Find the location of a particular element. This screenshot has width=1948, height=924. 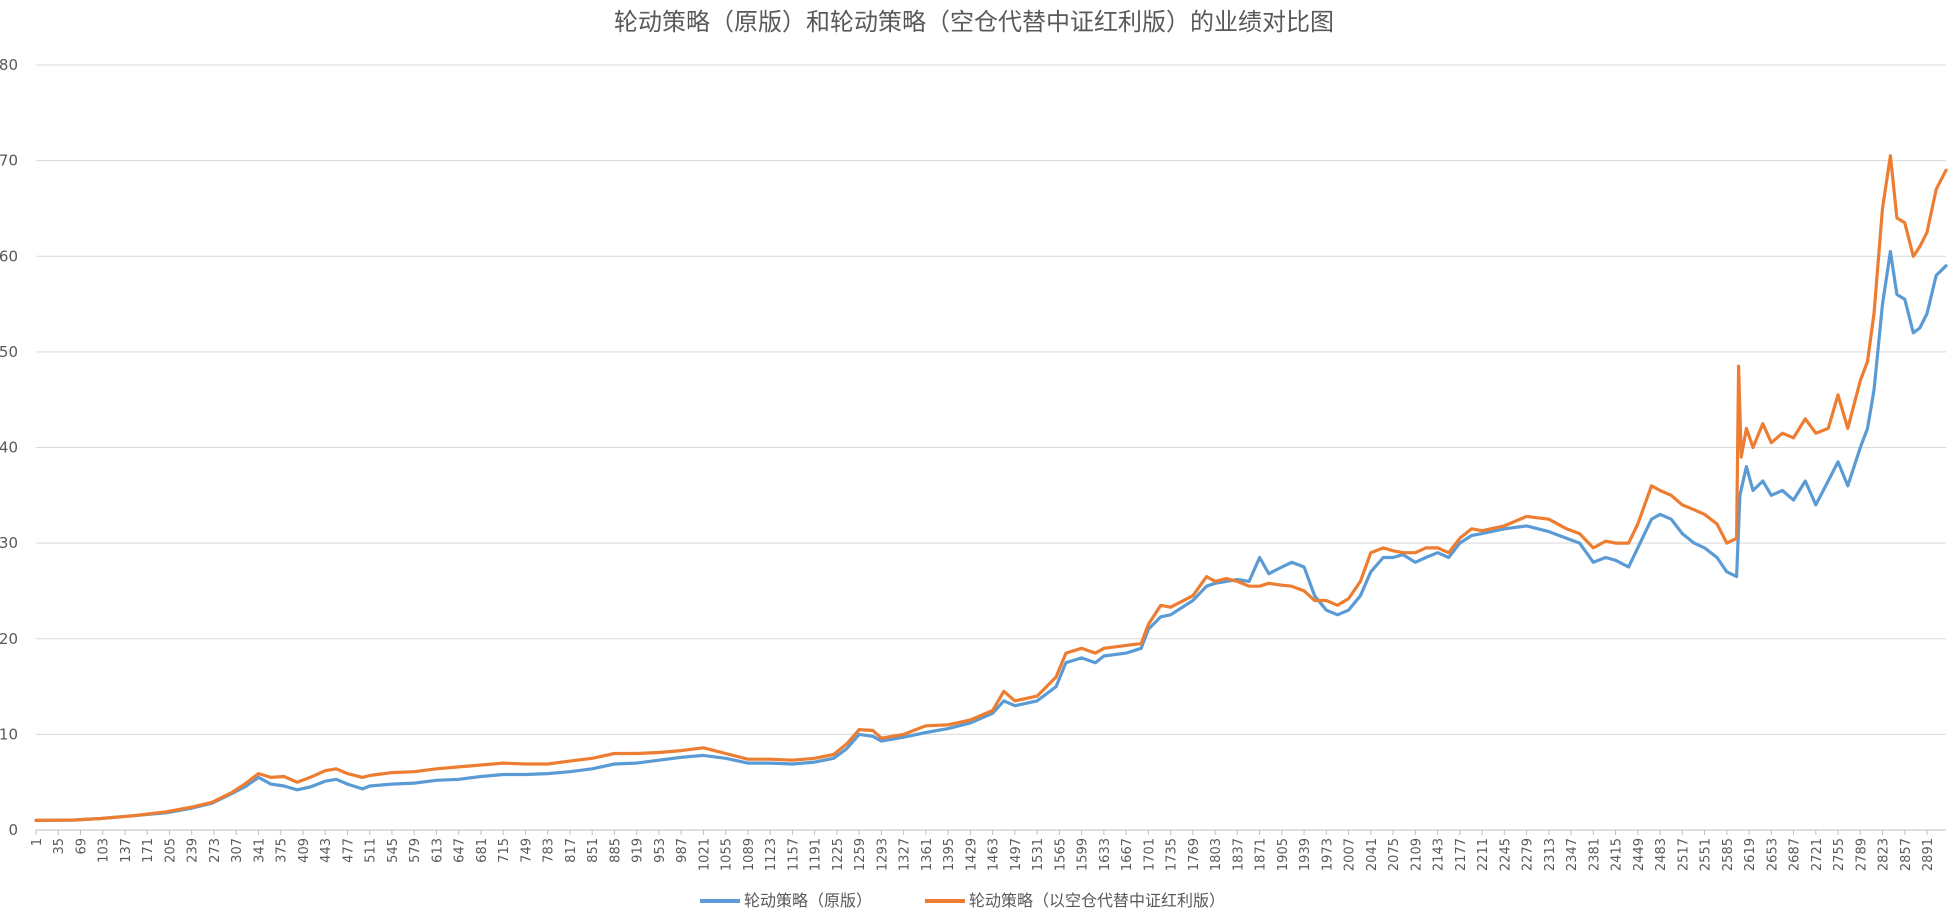

x-tick-label: 171 is located at coordinates (148, 850).